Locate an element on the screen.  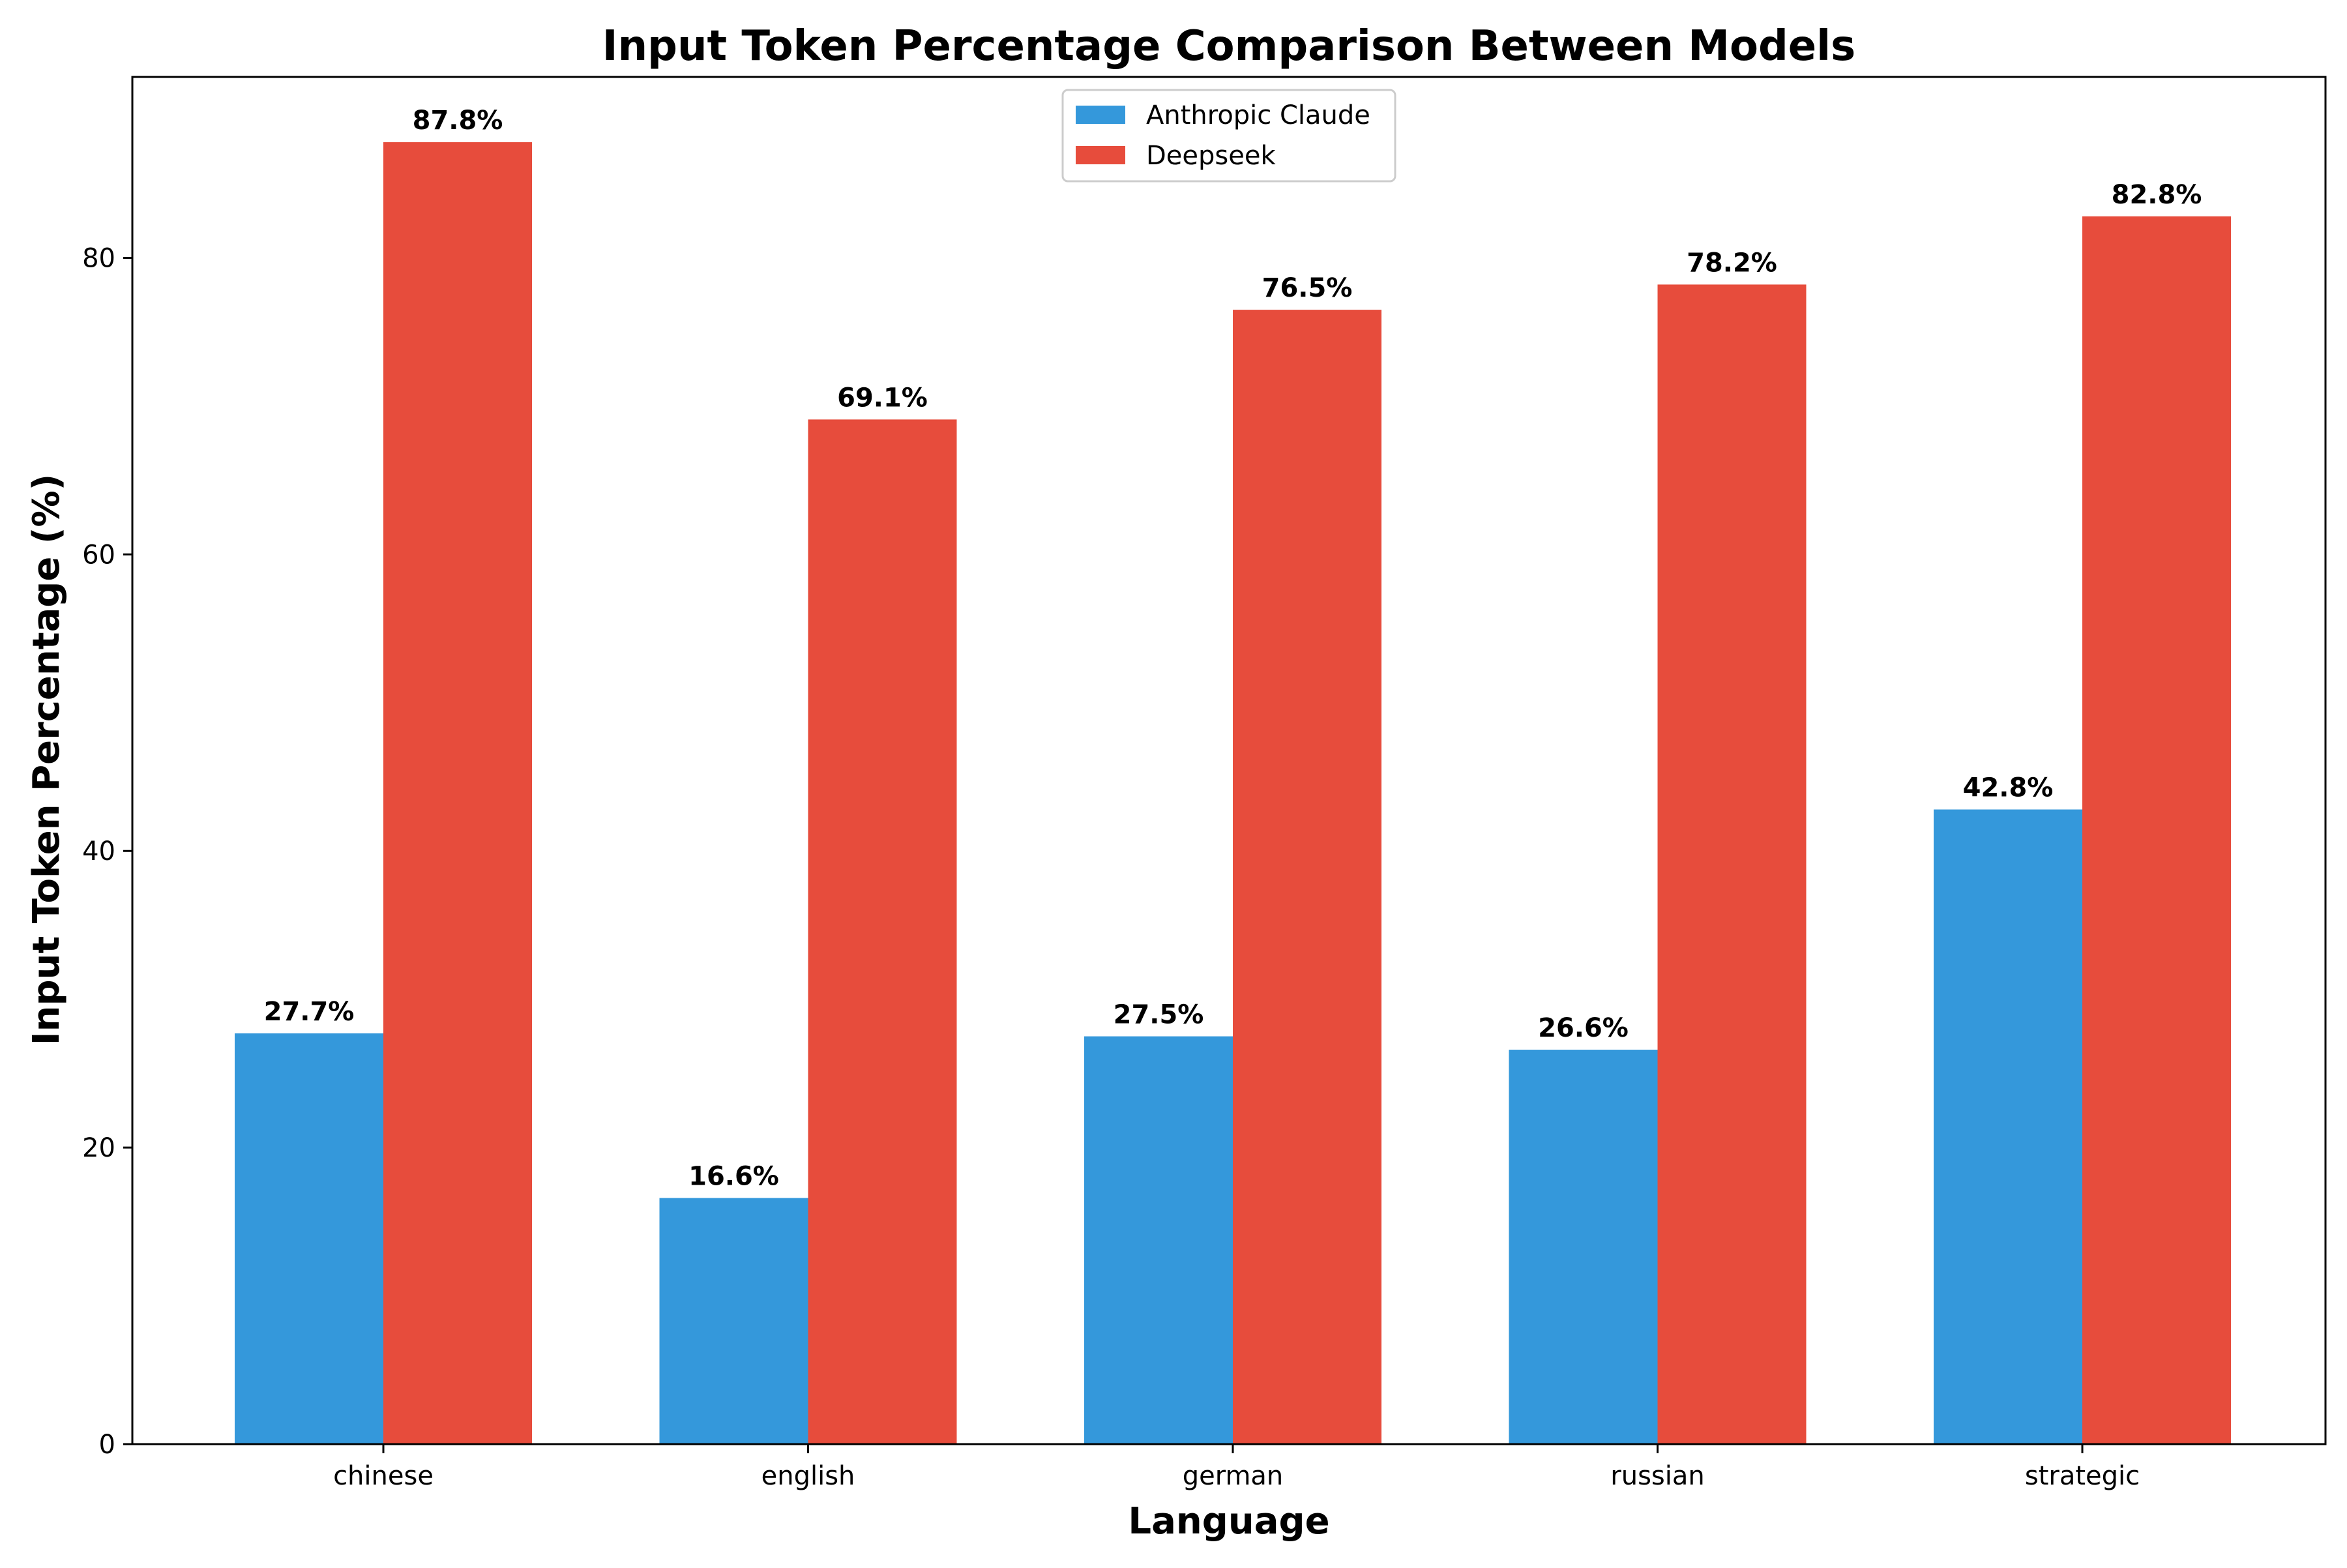
x-tick-label: chinese is located at coordinates (383, 1476).